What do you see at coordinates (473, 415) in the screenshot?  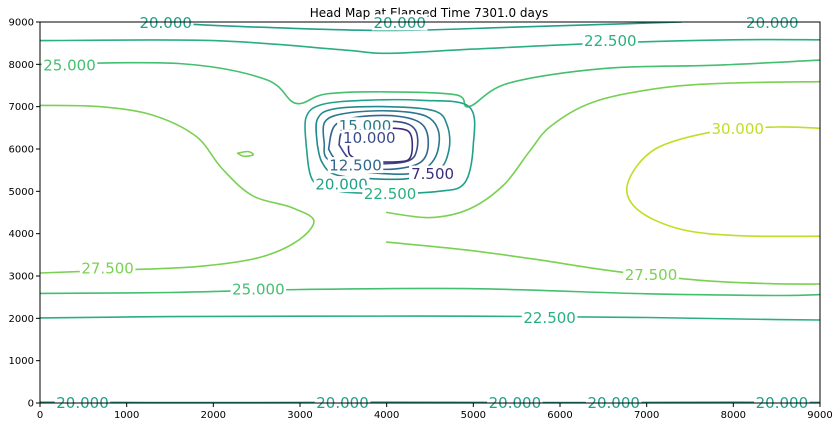 I see `x-tick-label: 5000` at bounding box center [473, 415].